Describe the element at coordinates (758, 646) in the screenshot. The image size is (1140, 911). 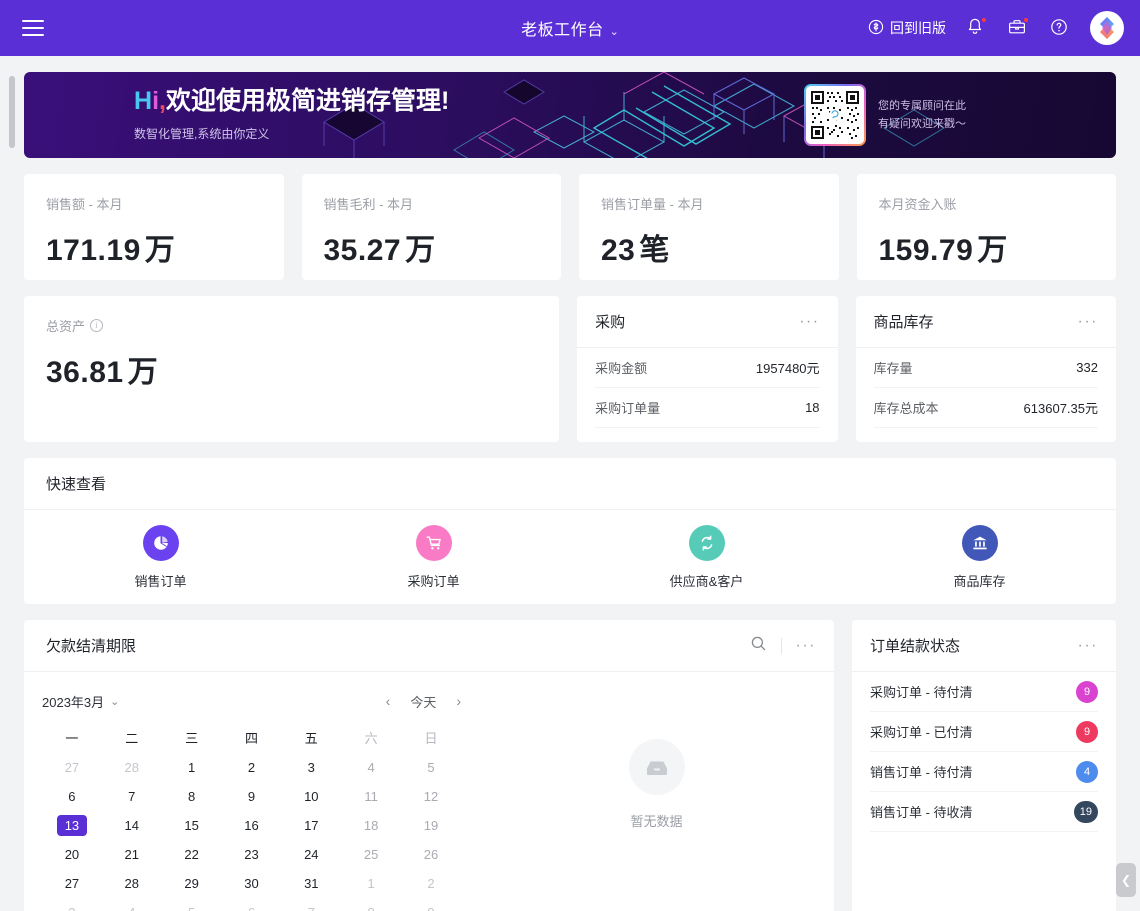
I see `search-icon` at that location.